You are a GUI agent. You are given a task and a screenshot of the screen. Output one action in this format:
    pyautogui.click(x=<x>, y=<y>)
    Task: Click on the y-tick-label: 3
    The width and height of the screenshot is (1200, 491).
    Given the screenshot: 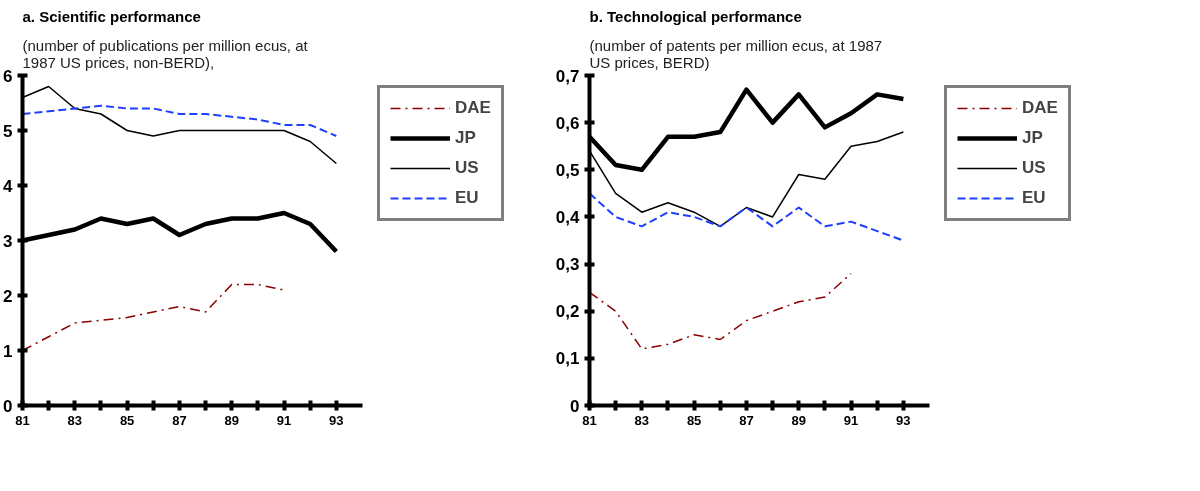 What is the action you would take?
    pyautogui.click(x=8, y=241)
    